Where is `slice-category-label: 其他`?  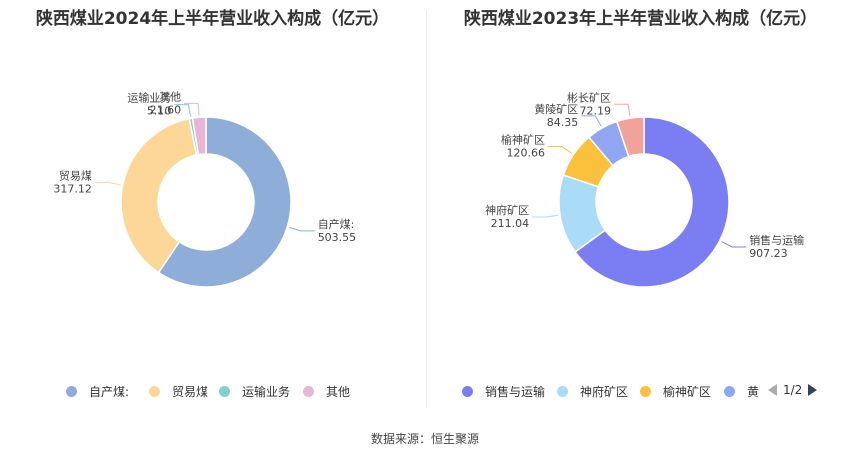
slice-category-label: 其他 is located at coordinates (170, 96).